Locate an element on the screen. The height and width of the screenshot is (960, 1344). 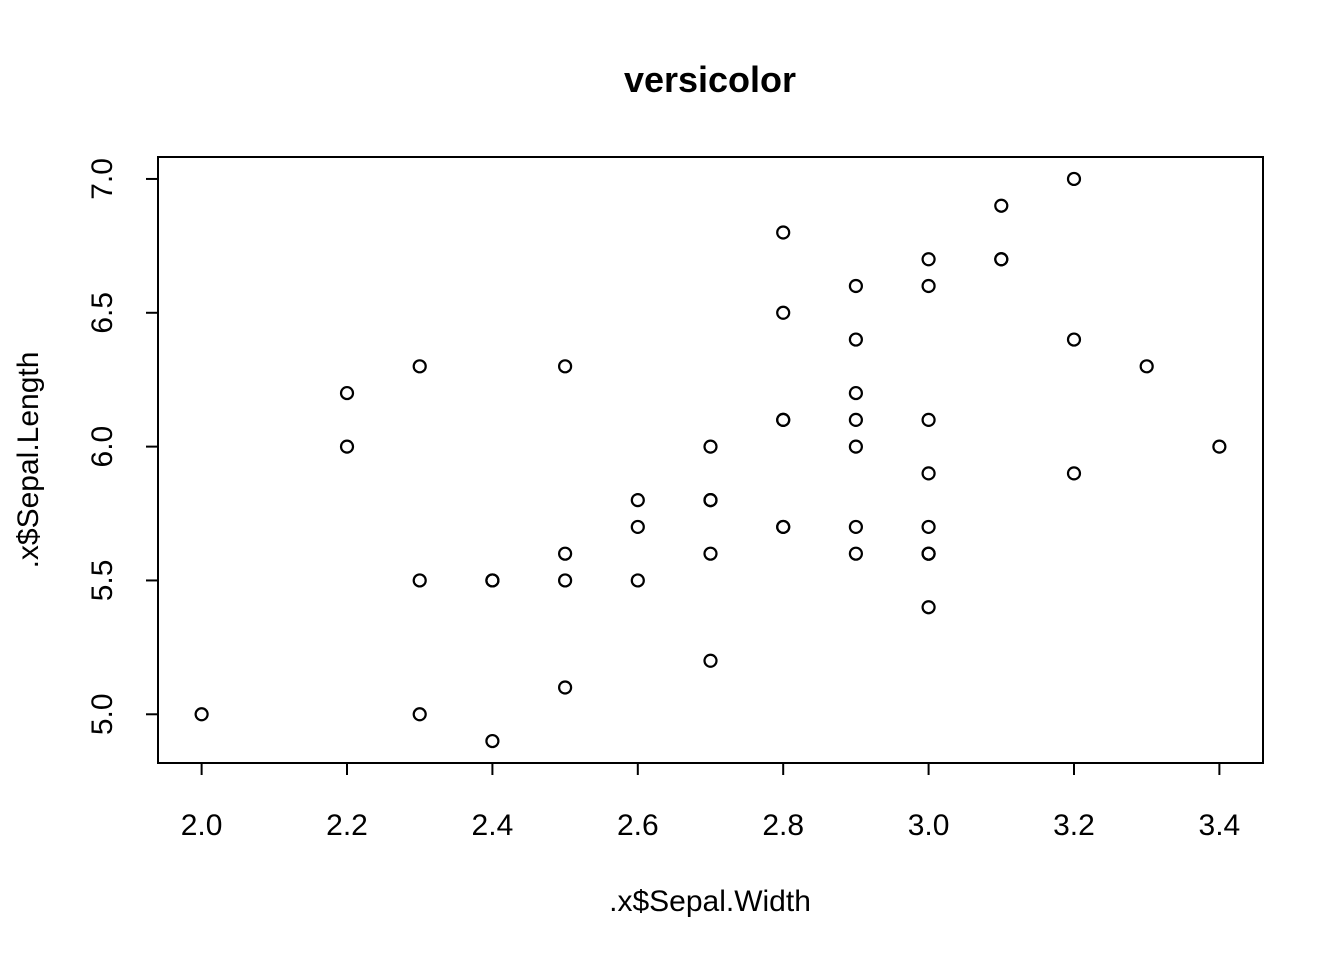
x-tick-label: 3.2 is located at coordinates (1074, 825).